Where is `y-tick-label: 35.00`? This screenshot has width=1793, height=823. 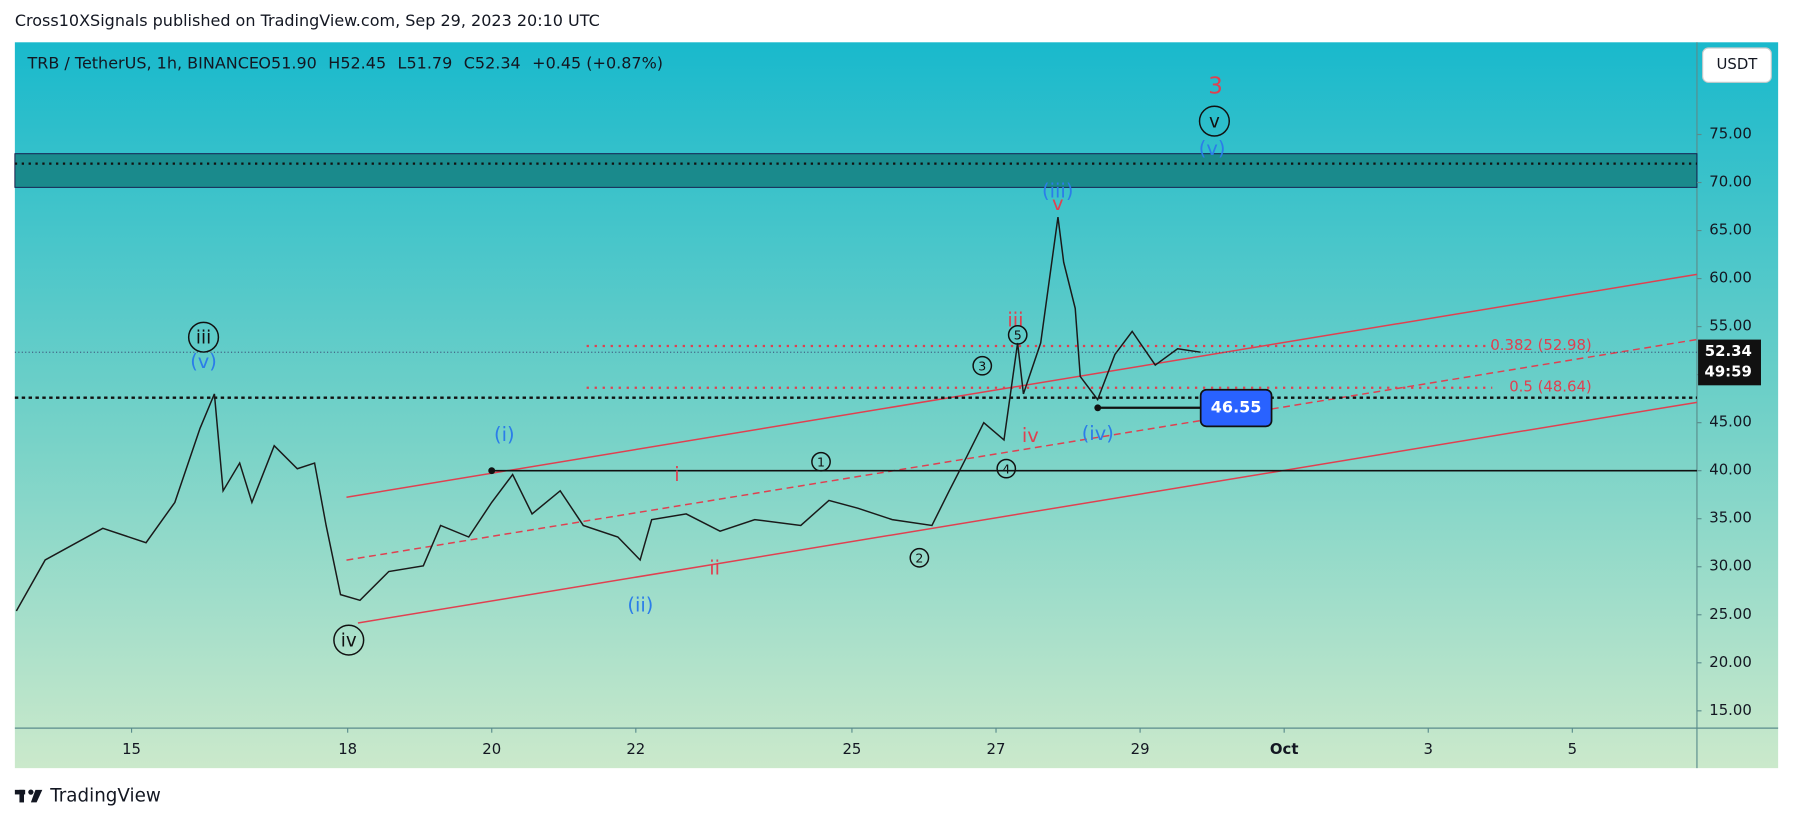 y-tick-label: 35.00 is located at coordinates (1730, 518).